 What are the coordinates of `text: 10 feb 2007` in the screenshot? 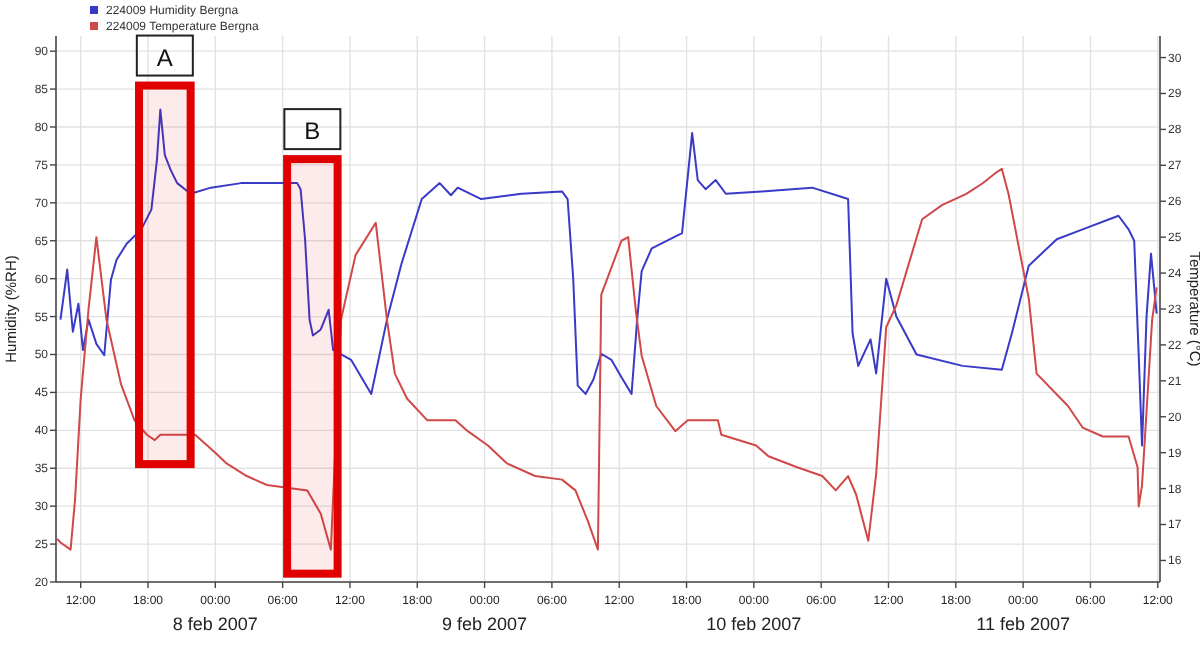 It's located at (754, 624).